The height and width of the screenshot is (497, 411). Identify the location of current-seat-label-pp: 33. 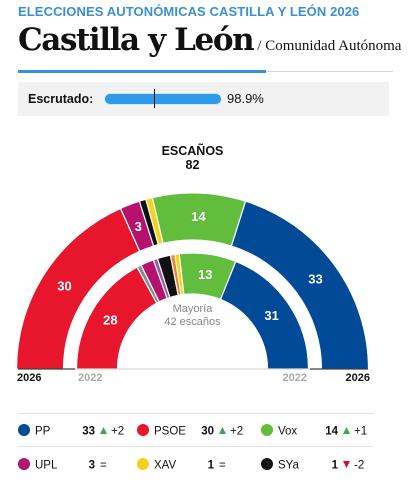
(315, 278).